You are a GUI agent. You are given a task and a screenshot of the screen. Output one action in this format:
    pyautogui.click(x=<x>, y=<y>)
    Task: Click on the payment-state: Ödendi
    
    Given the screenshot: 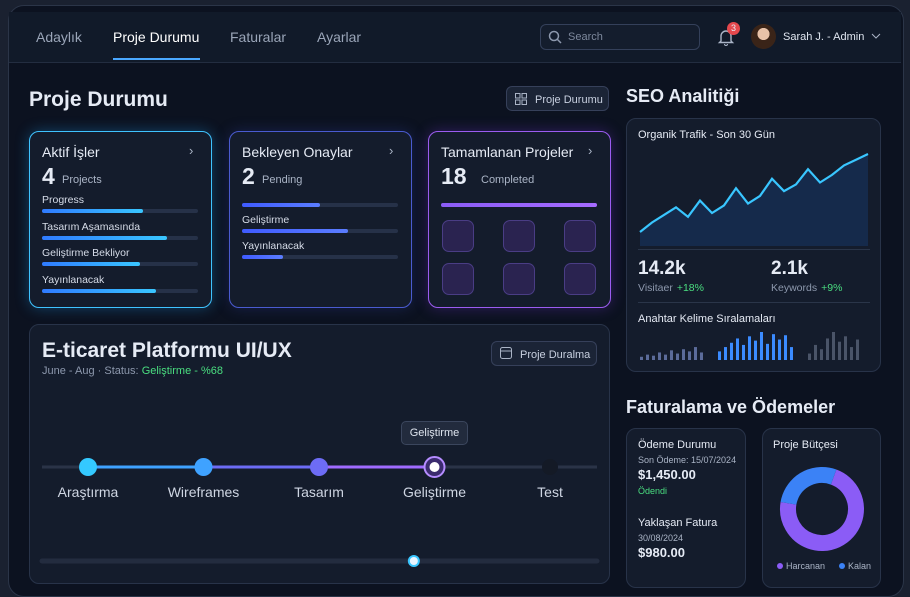 What is the action you would take?
    pyautogui.click(x=653, y=491)
    